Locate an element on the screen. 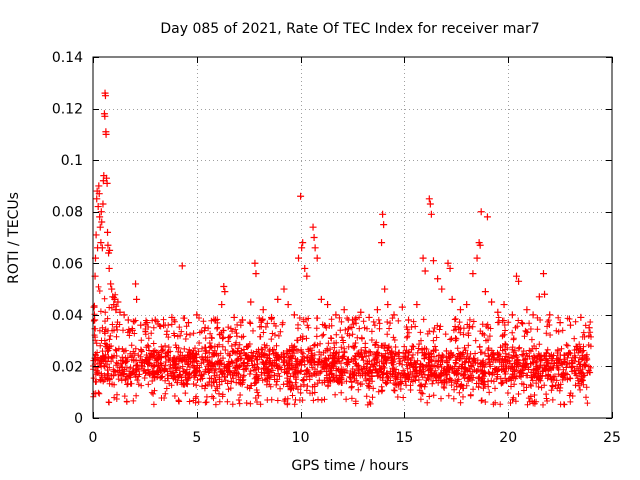 This screenshot has height=480, width=640. y-tick-label: 0.1 is located at coordinates (72, 161).